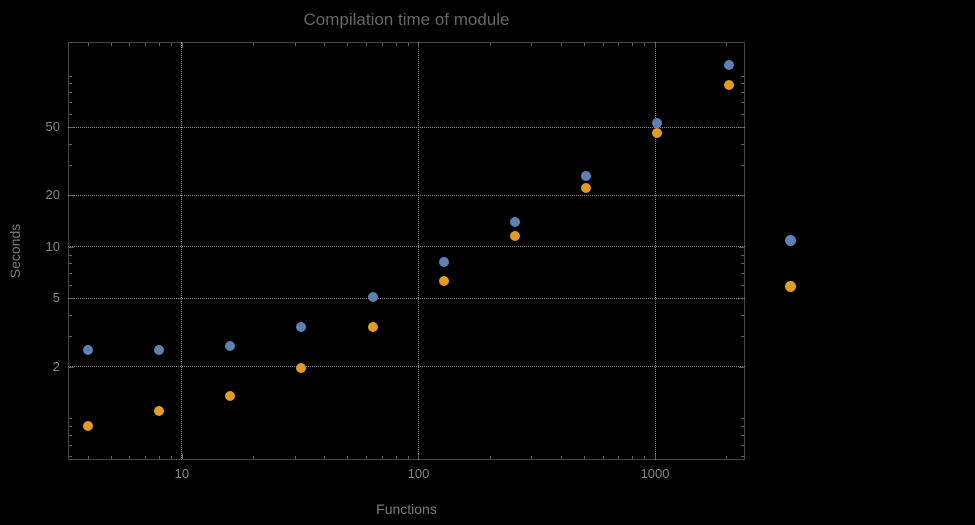 The image size is (975, 525). I want to click on y-tick-label: 10, so click(52, 246).